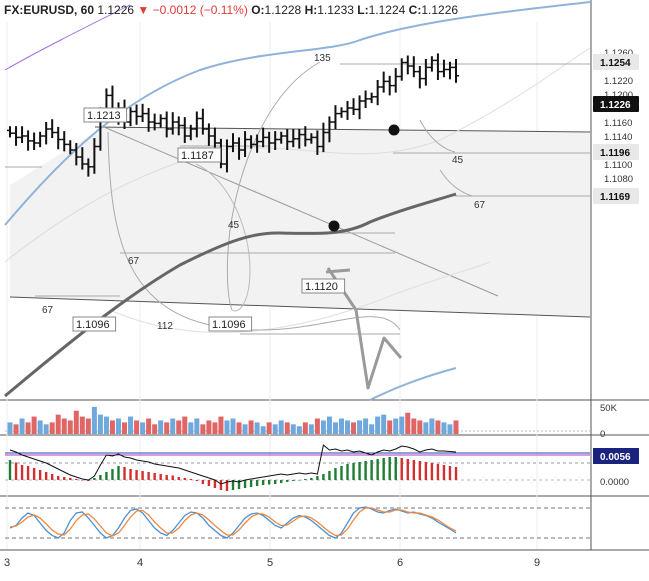 The width and height of the screenshot is (649, 581). I want to click on pivot-dot, so click(394, 130).